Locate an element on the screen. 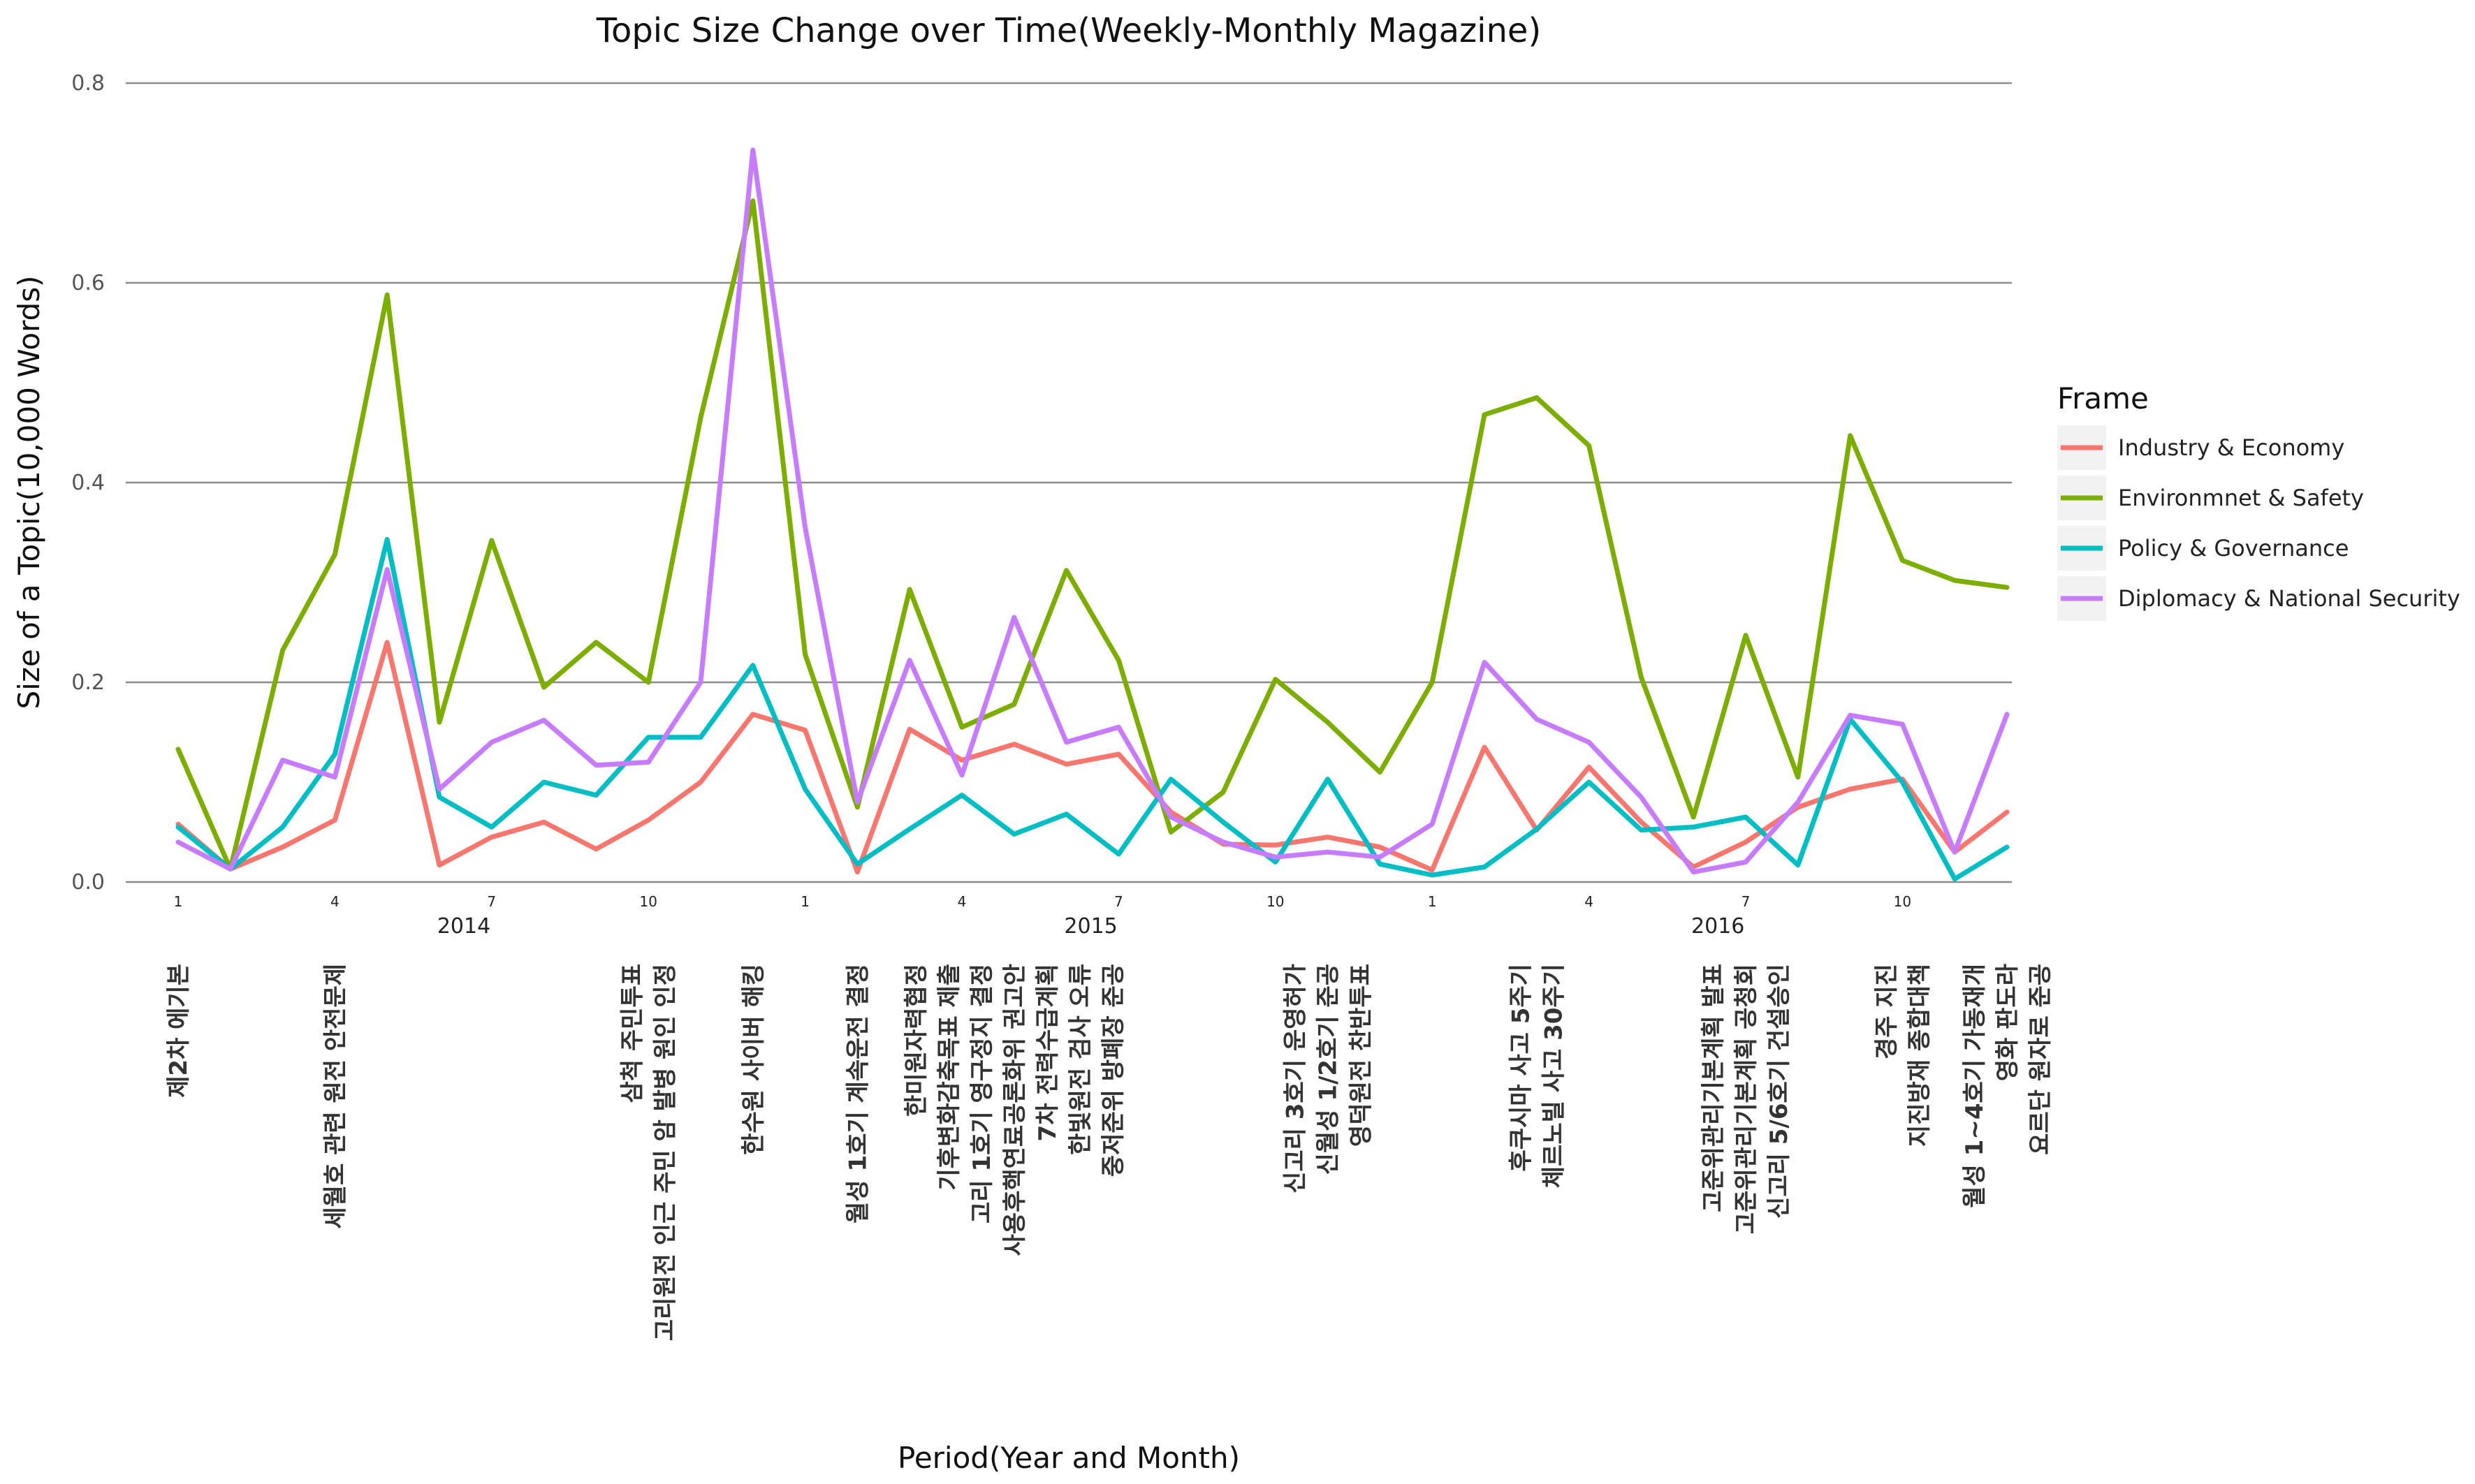  x-year-label: 2014 is located at coordinates (463, 927).